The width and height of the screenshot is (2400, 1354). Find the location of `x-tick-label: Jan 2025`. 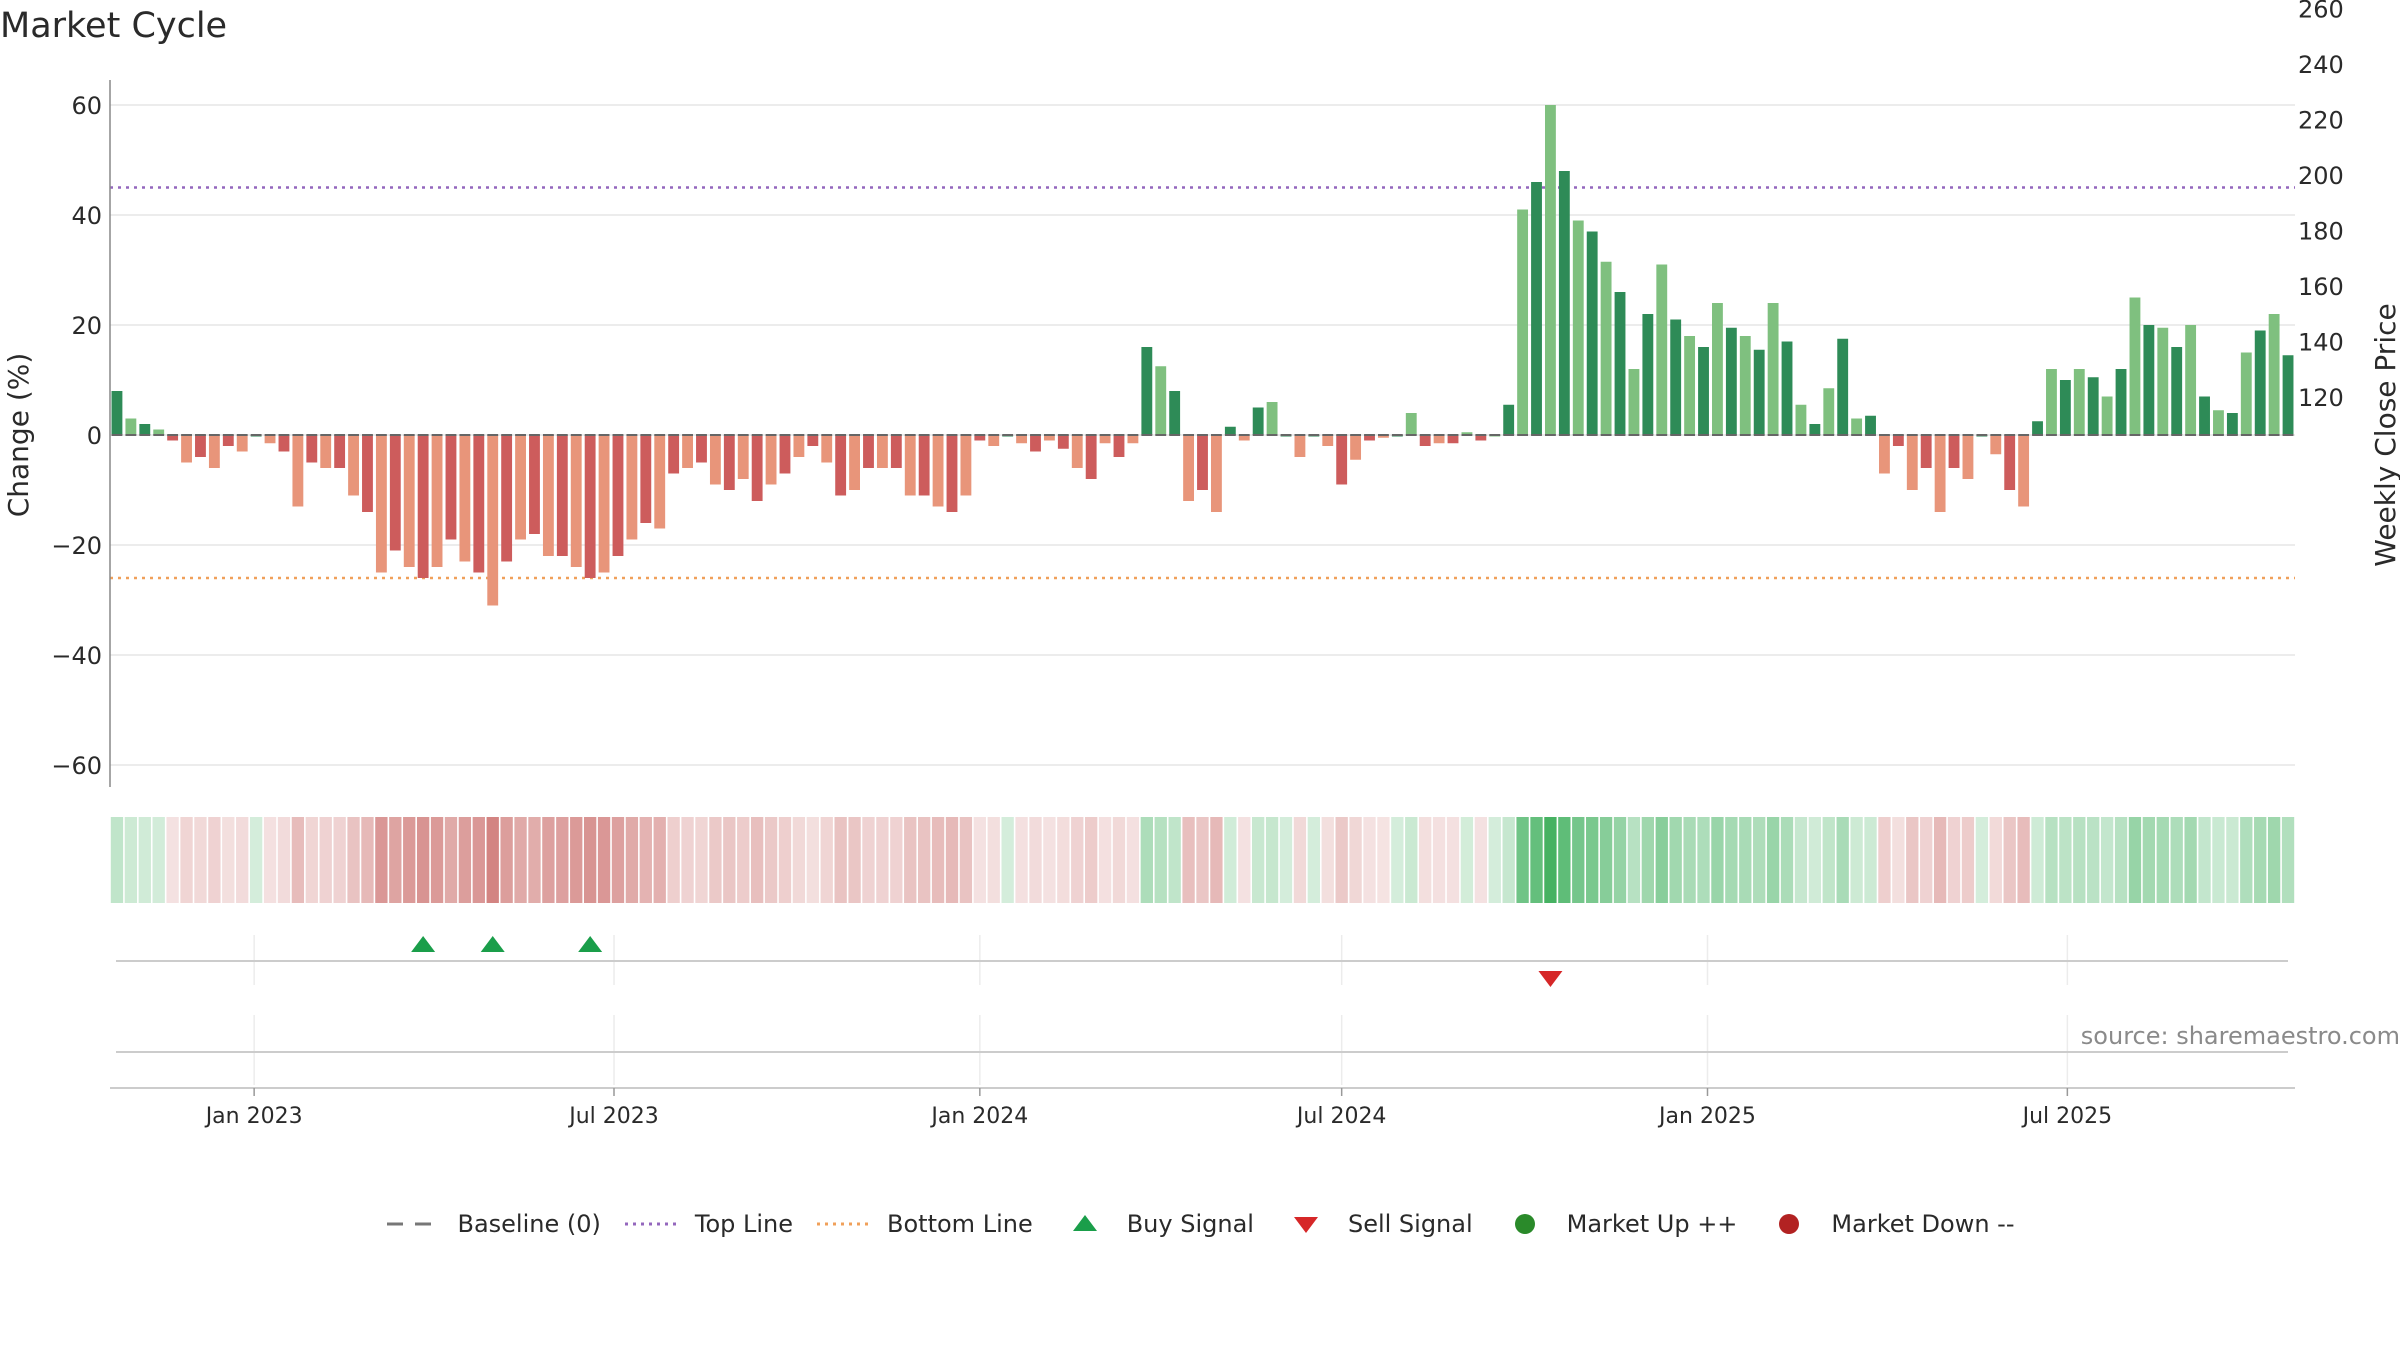

x-tick-label: Jan 2025 is located at coordinates (1706, 1116).